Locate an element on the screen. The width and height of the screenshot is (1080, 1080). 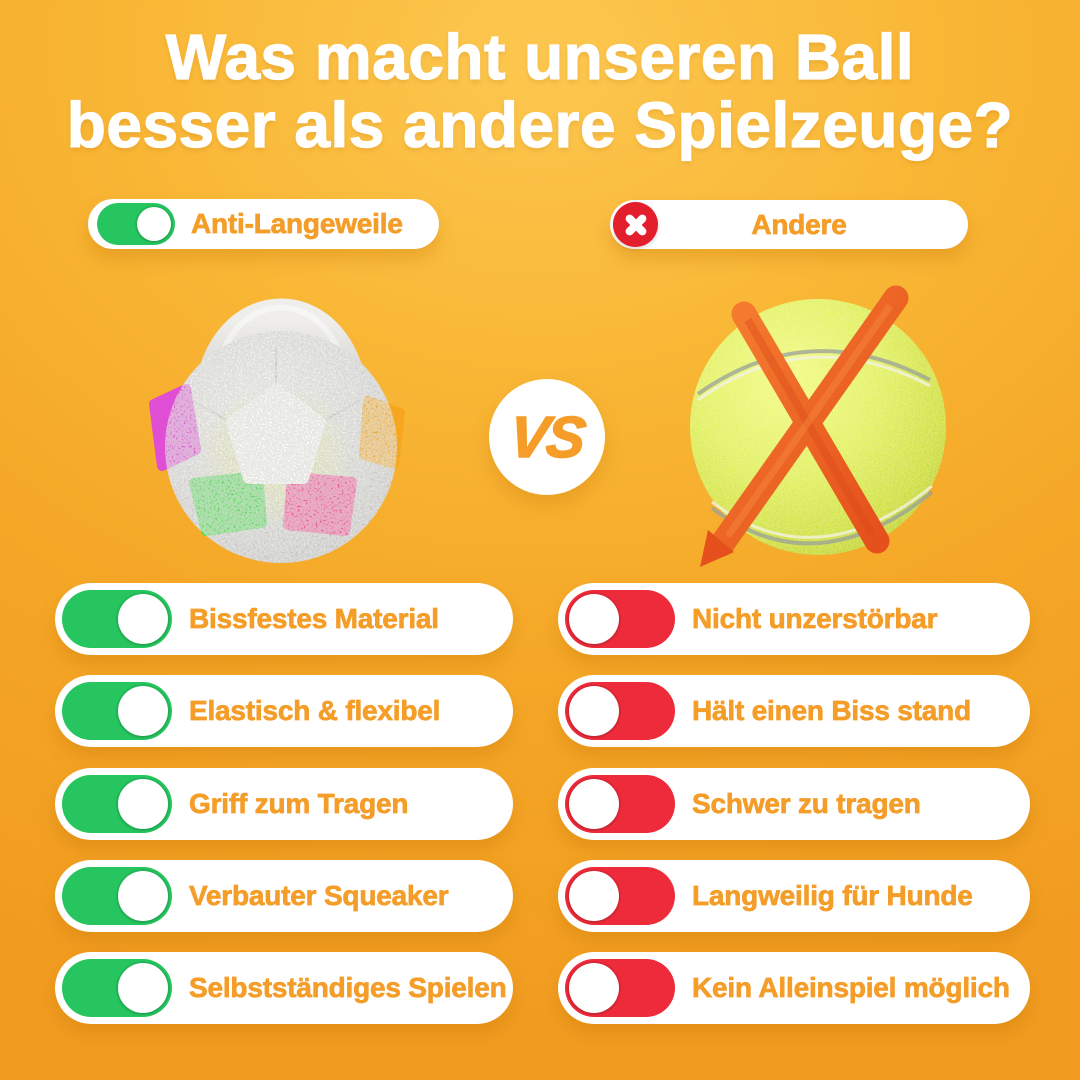
feature-row-right-4: Langweilig für Hunde is located at coordinates (794, 896).